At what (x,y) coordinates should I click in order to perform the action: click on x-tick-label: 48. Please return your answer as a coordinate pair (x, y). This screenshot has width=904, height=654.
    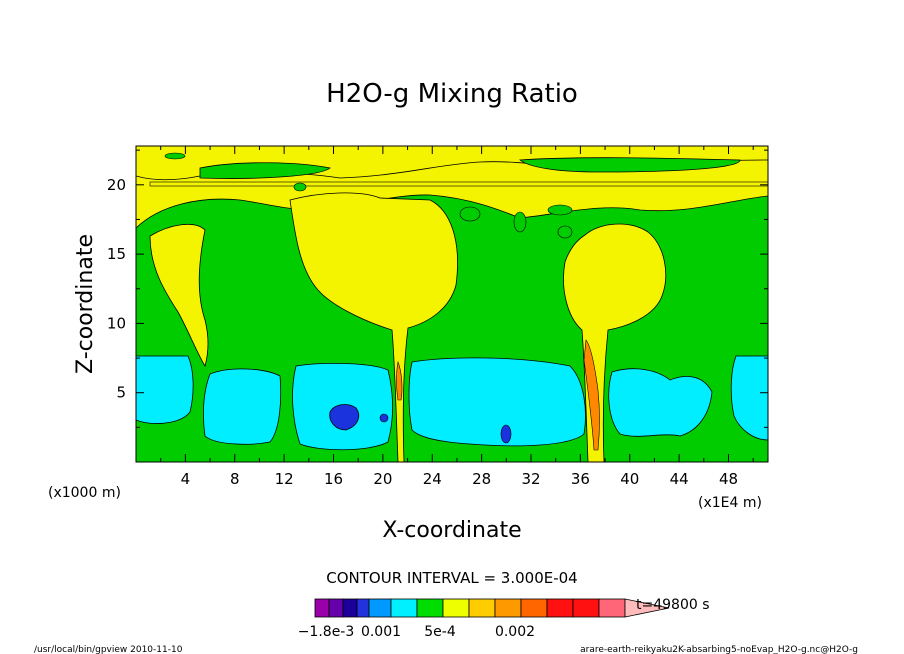
    Looking at the image, I should click on (728, 479).